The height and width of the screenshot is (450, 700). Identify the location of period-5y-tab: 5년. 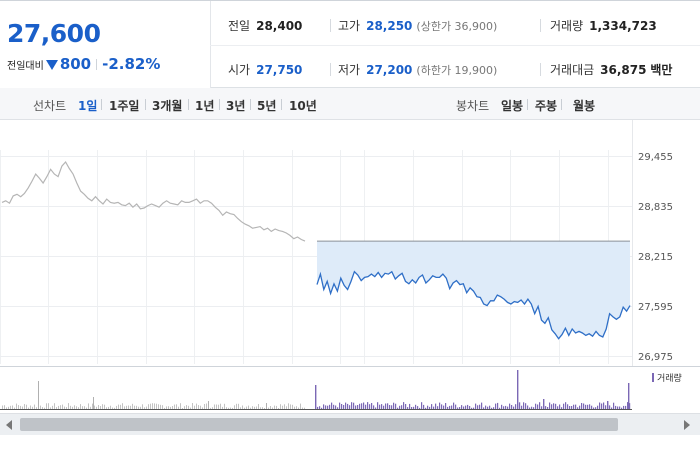
(267, 106).